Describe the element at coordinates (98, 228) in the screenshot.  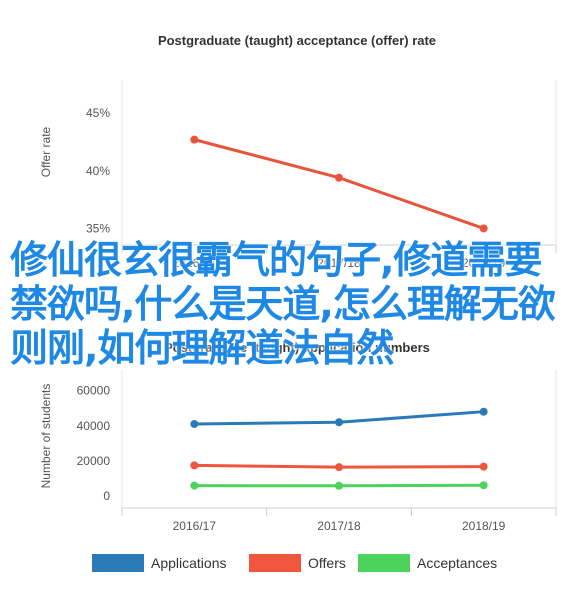
I see `y-tick-label: 35%` at that location.